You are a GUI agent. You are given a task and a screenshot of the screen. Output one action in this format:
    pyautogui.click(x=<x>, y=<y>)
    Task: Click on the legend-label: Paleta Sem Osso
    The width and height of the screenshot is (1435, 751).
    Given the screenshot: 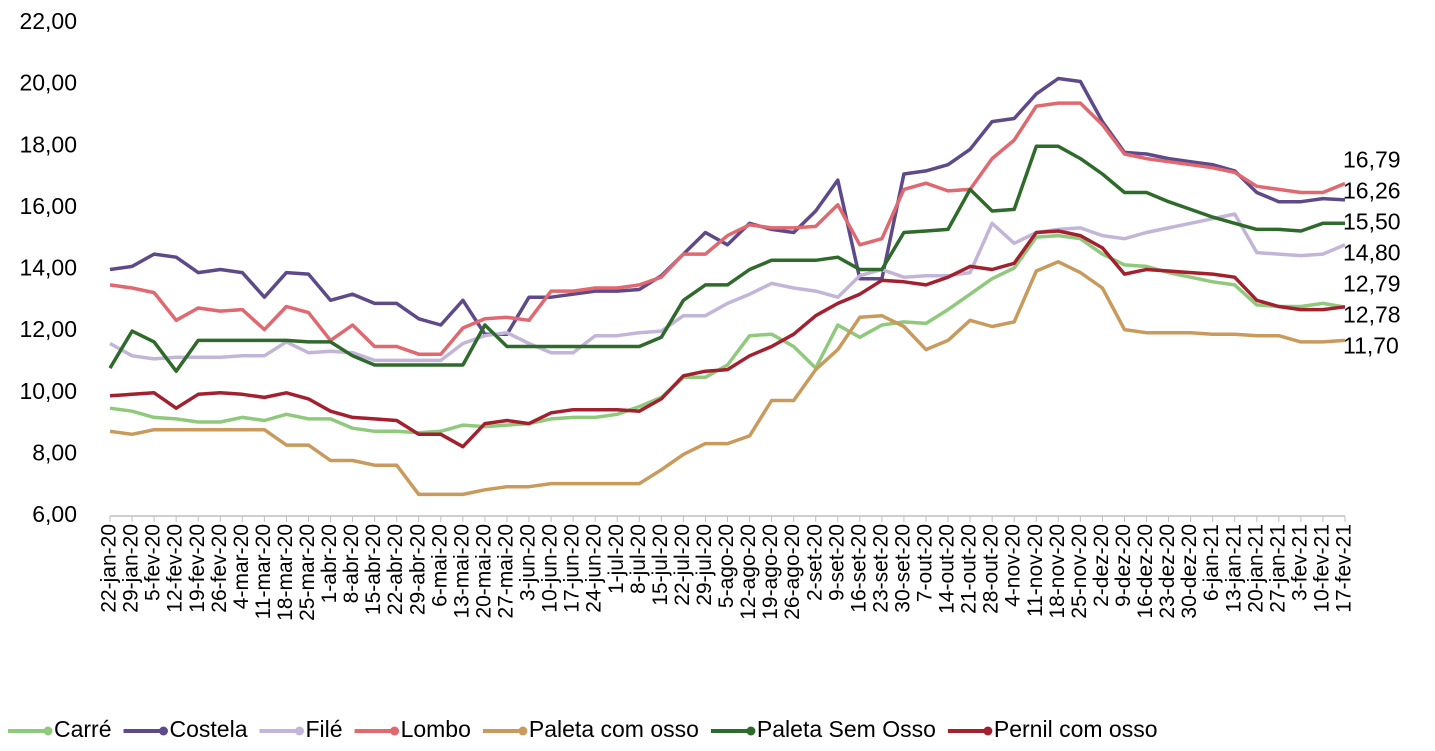 What is the action you would take?
    pyautogui.click(x=846, y=729)
    